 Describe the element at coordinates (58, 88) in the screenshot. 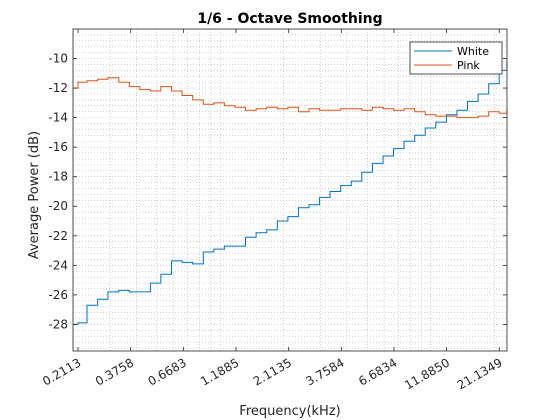

I see `y-tick-label: -12` at that location.